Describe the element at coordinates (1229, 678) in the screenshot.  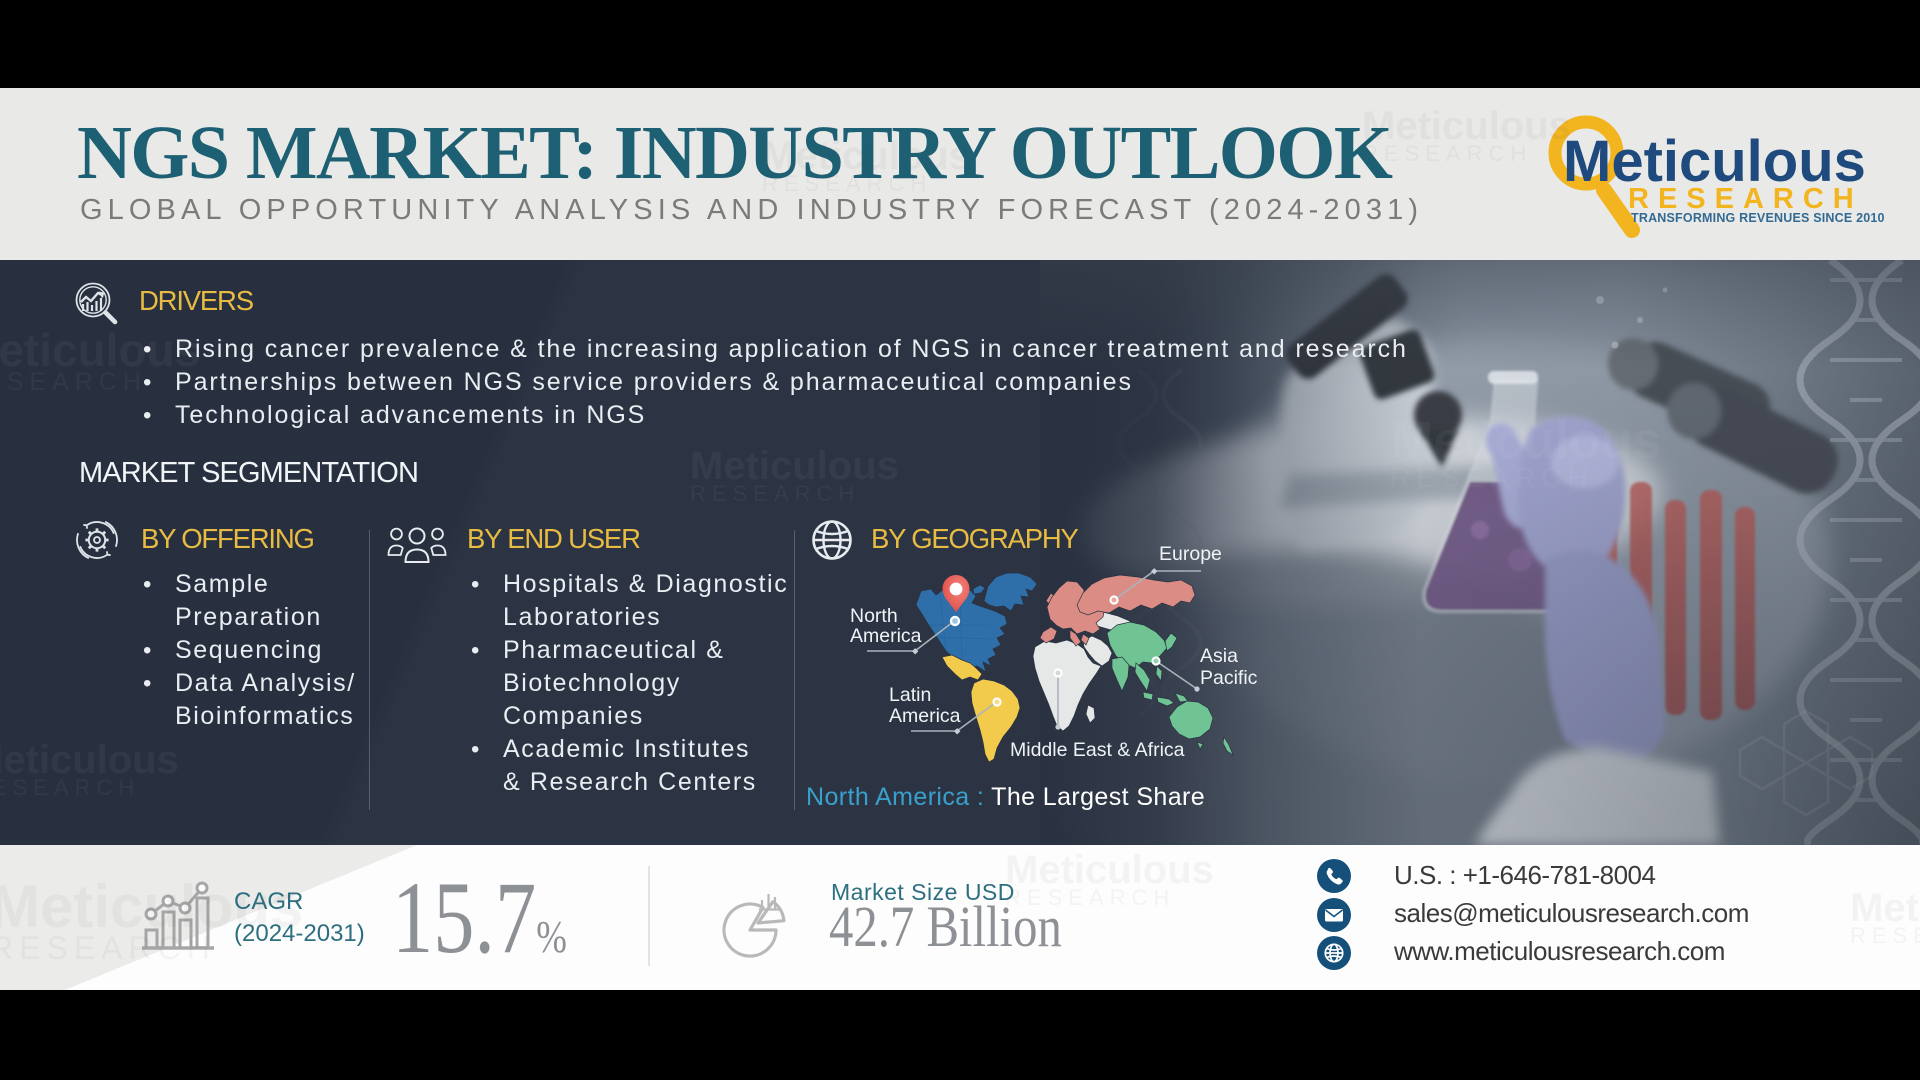
I see `svg-text: Pacific` at that location.